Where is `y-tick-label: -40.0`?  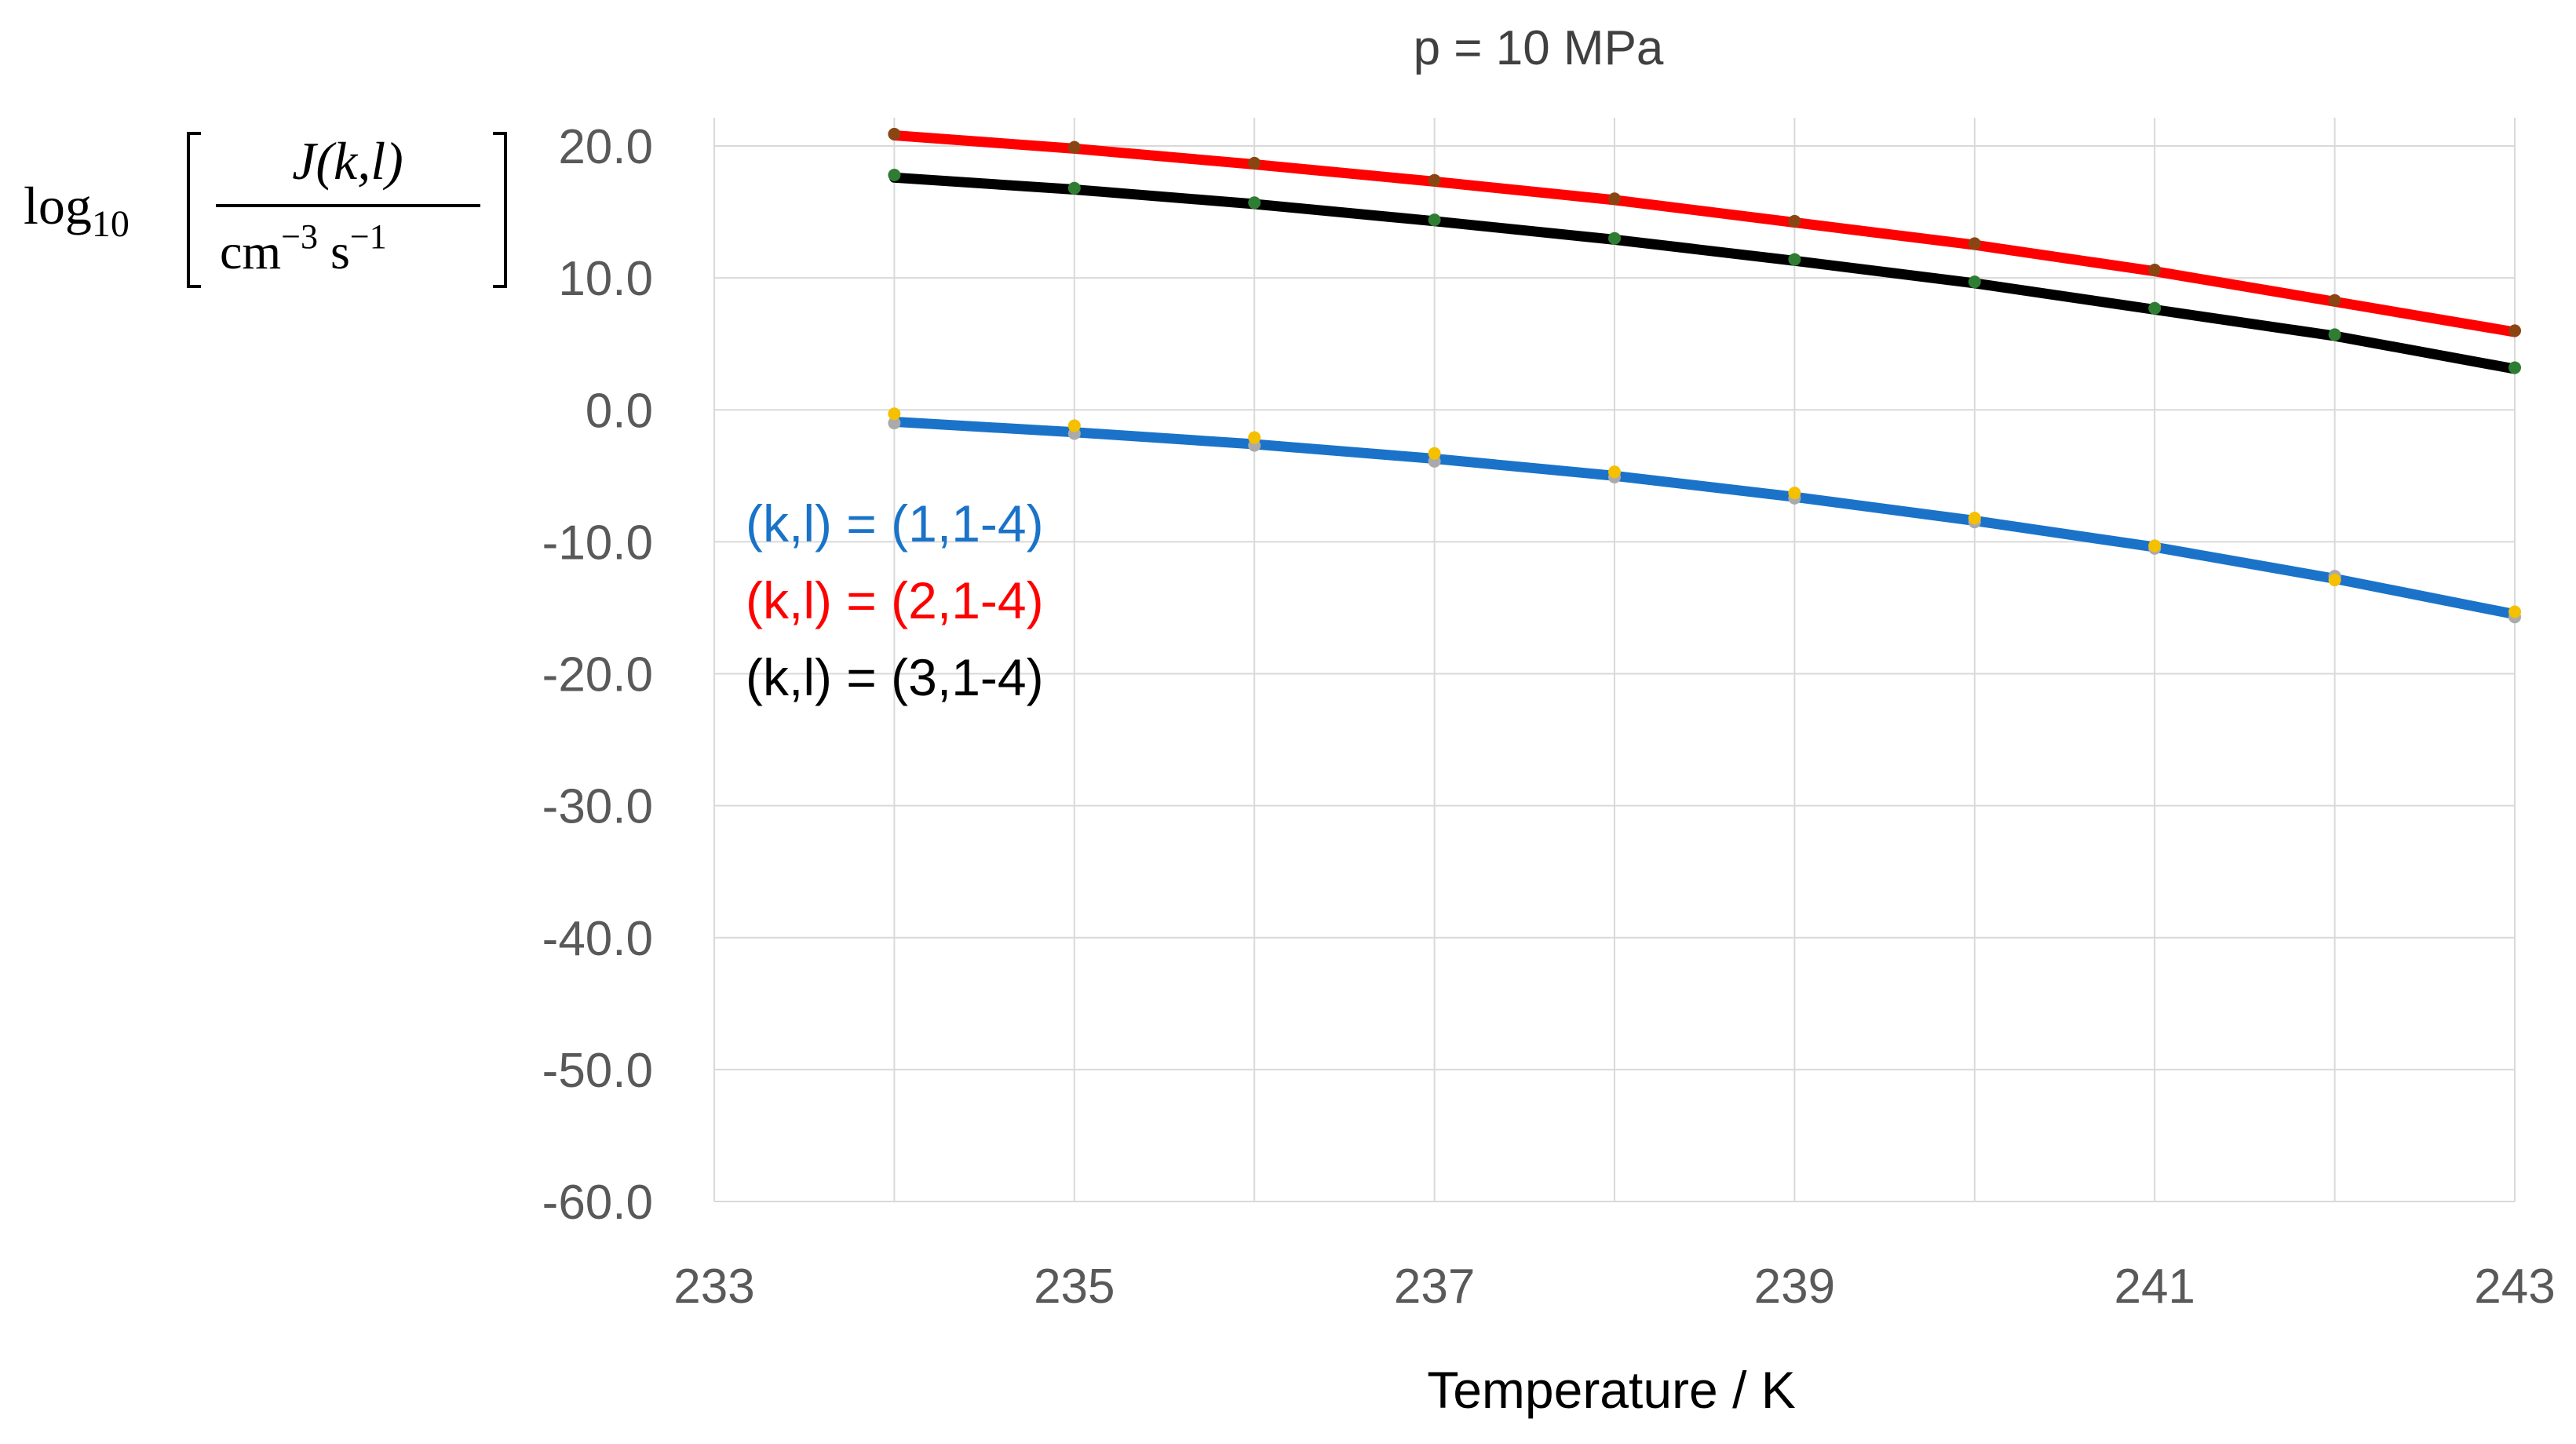 y-tick-label: -40.0 is located at coordinates (597, 939).